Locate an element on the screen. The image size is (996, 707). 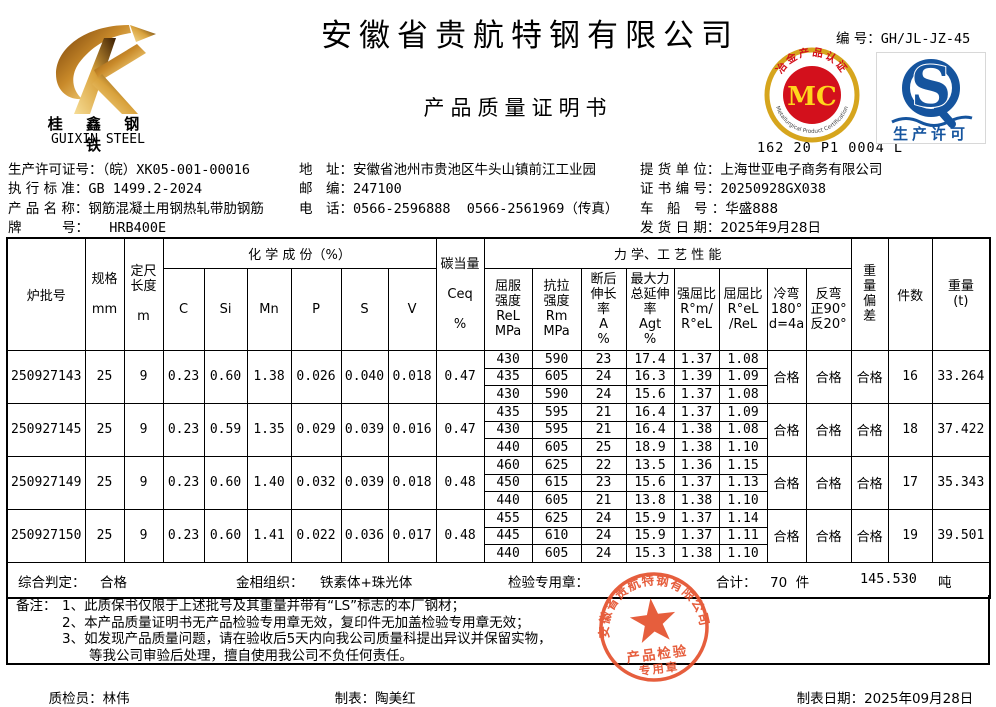
mech-section-title: 力 学、工 艺 性 能 is located at coordinates (667, 253).